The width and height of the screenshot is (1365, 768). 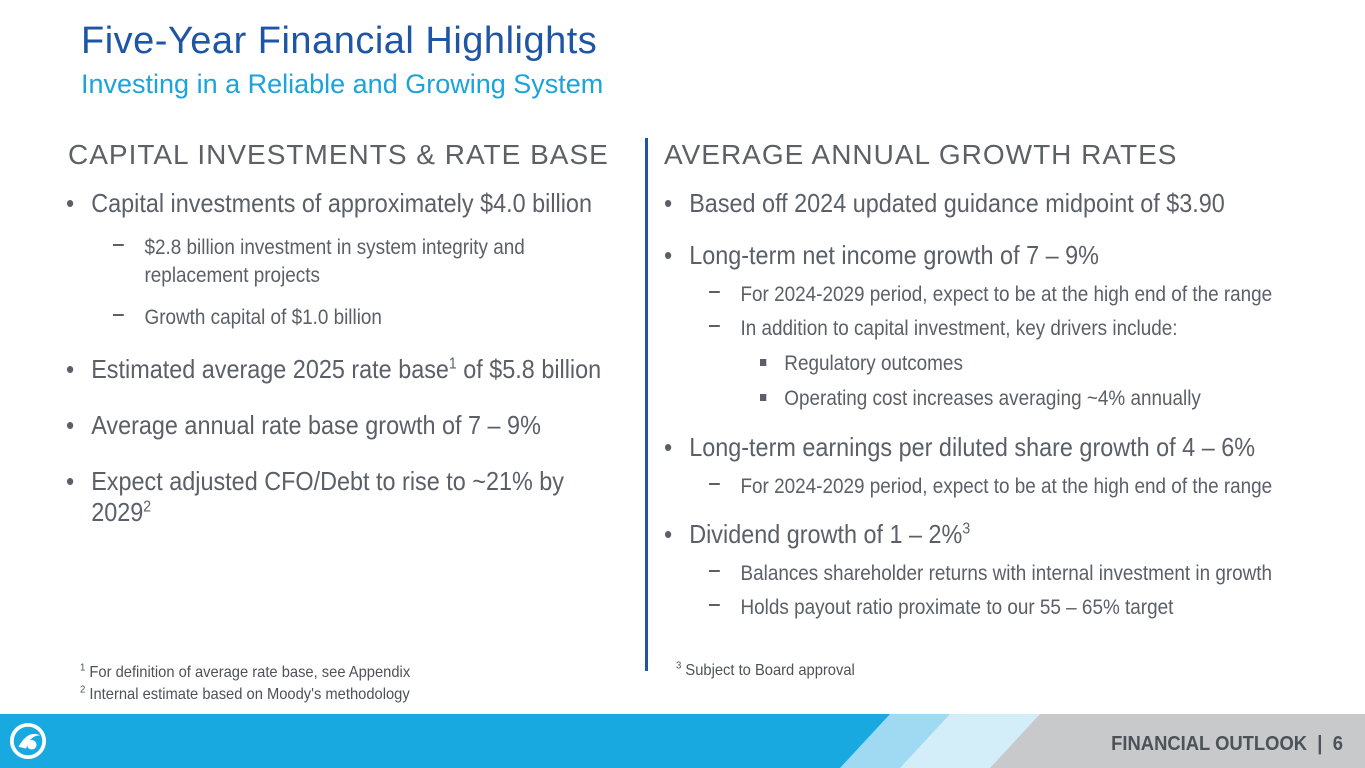 I want to click on footer-bar, so click(x=682, y=741).